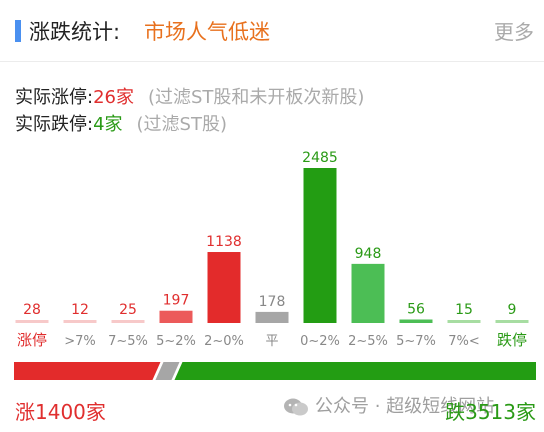 This screenshot has height=432, width=544. I want to click on up-down-ratio-bar, so click(275, 371).